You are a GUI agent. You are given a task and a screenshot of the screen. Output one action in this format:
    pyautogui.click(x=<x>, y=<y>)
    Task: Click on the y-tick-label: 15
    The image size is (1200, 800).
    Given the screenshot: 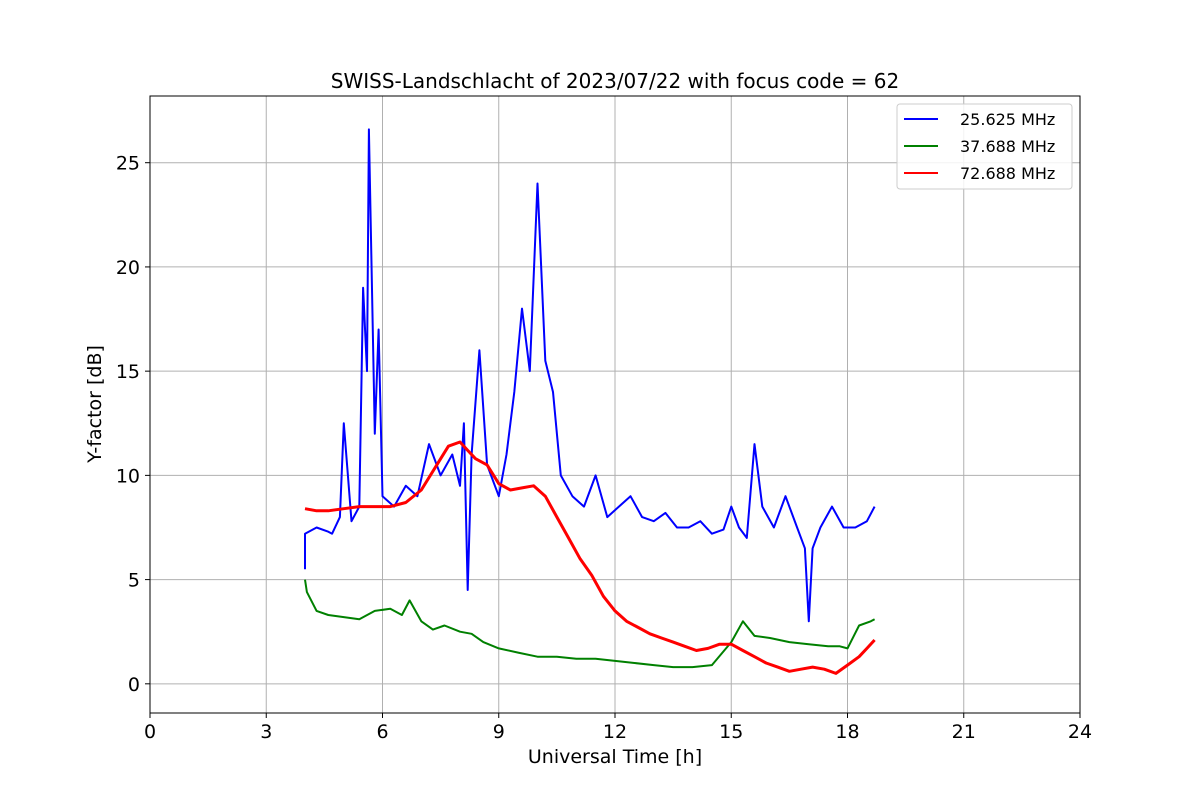 What is the action you would take?
    pyautogui.click(x=128, y=372)
    